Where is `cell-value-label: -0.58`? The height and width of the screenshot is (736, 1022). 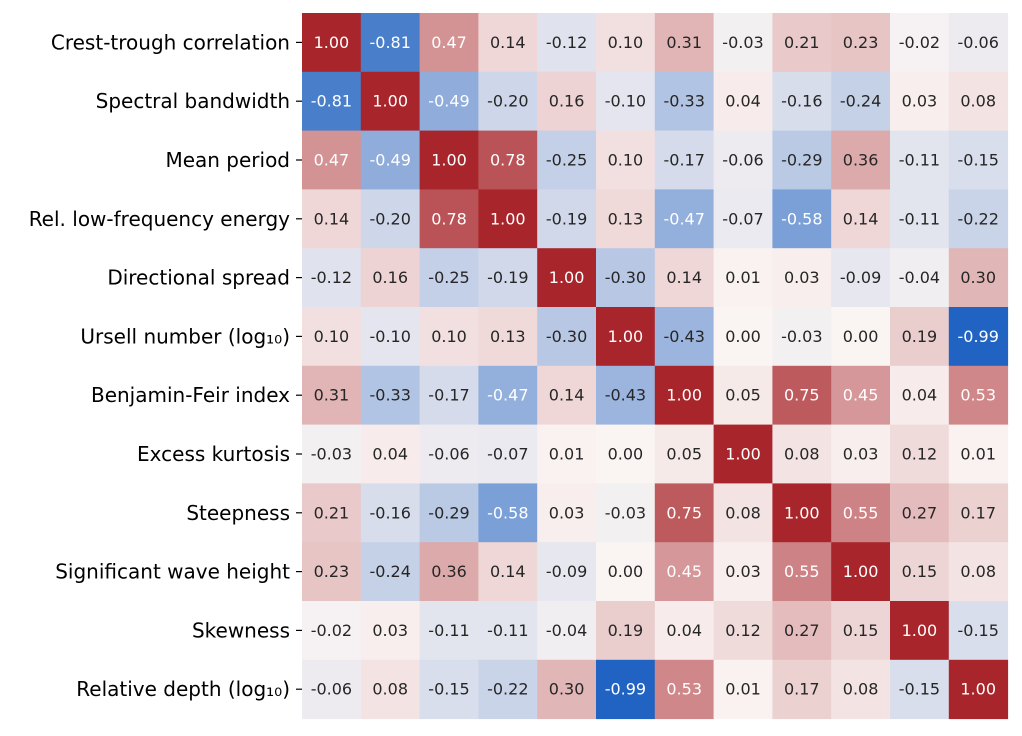 cell-value-label: -0.58 is located at coordinates (801, 218).